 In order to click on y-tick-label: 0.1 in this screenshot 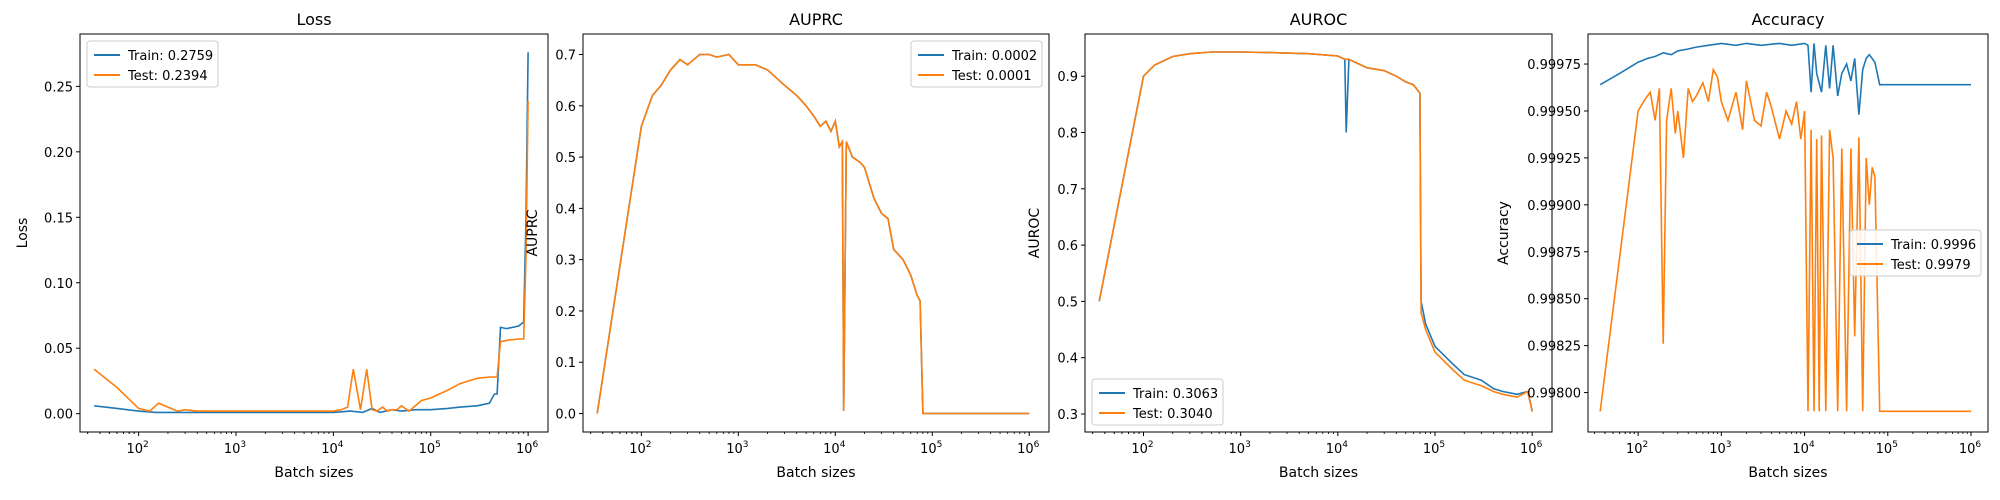, I will do `click(565, 363)`.